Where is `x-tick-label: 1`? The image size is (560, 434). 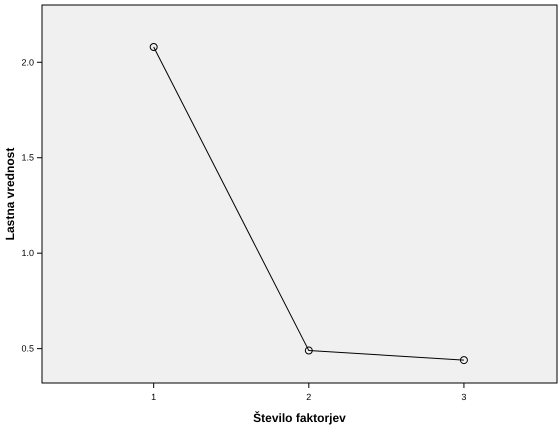 x-tick-label: 1 is located at coordinates (153, 397).